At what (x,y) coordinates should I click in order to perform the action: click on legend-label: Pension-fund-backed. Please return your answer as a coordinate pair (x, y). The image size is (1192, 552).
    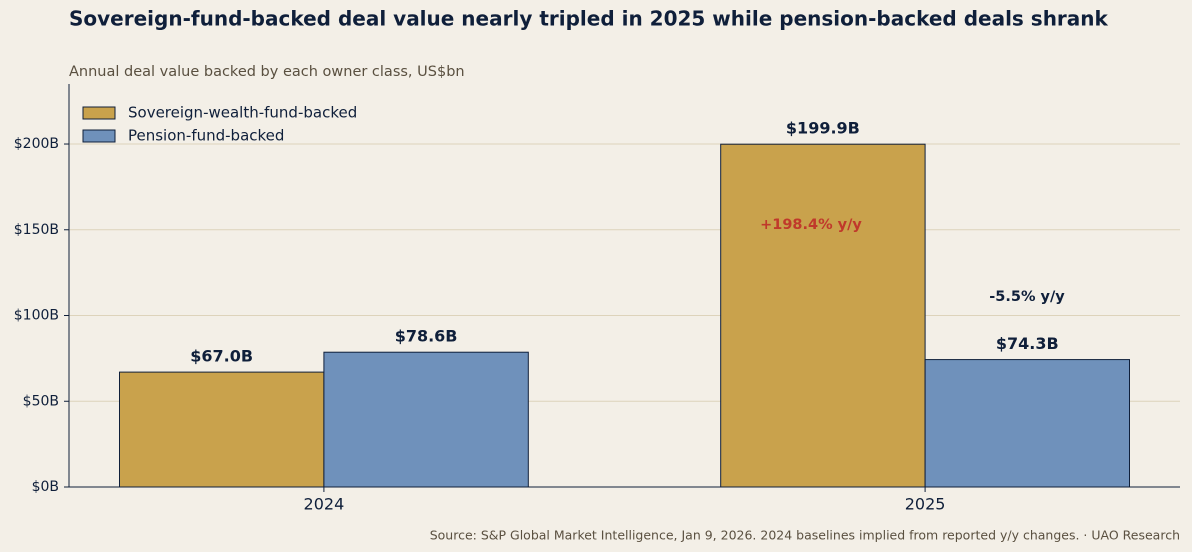
    Looking at the image, I should click on (206, 136).